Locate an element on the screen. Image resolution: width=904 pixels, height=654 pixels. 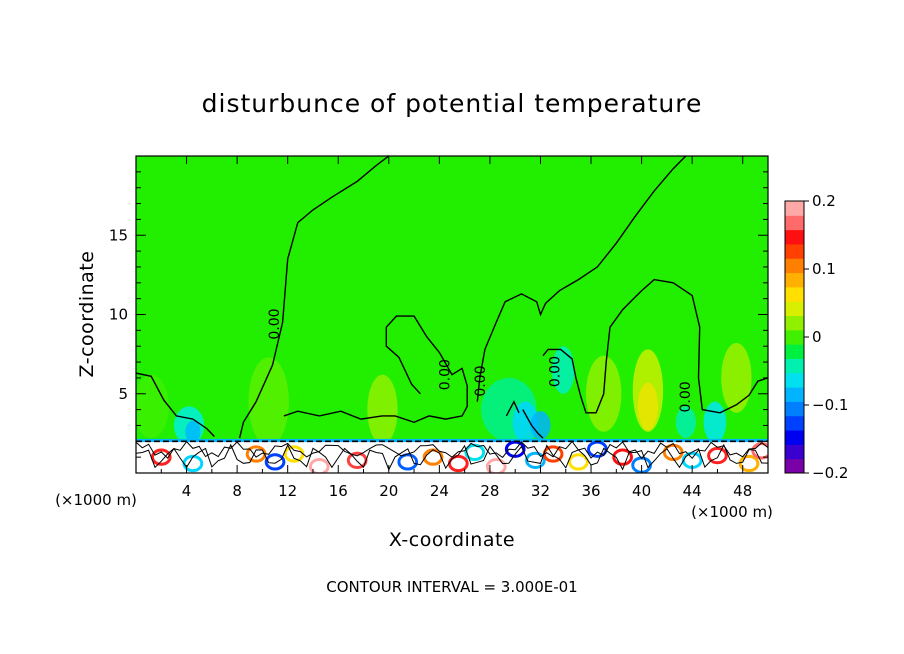
y-tick-label: 15 is located at coordinates (118, 235).